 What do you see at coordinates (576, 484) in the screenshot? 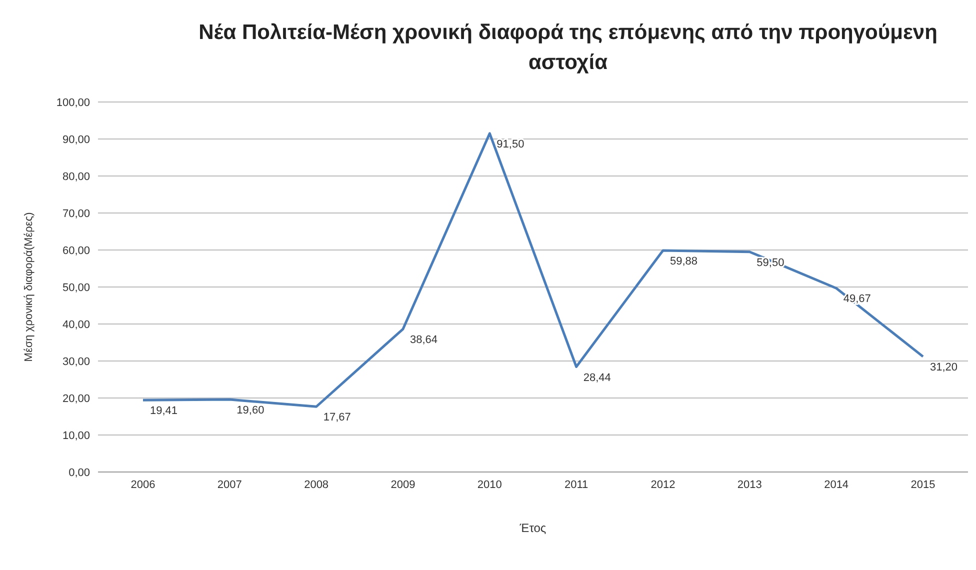
I see `x-tick-label: 2011` at bounding box center [576, 484].